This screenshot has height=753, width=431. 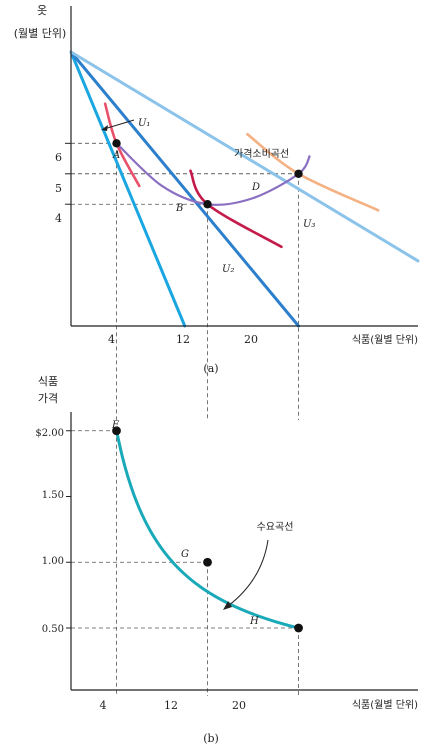 What do you see at coordinates (208, 529) in the screenshot?
I see `demand-curve` at bounding box center [208, 529].